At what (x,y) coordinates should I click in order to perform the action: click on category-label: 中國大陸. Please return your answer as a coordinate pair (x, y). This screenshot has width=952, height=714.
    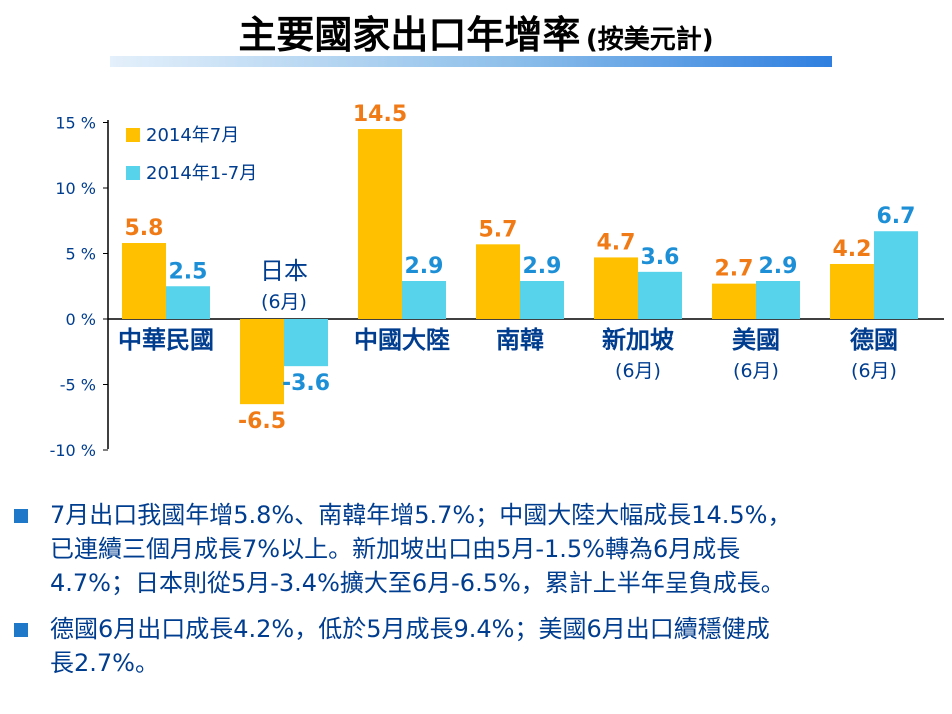
    Looking at the image, I should click on (402, 340).